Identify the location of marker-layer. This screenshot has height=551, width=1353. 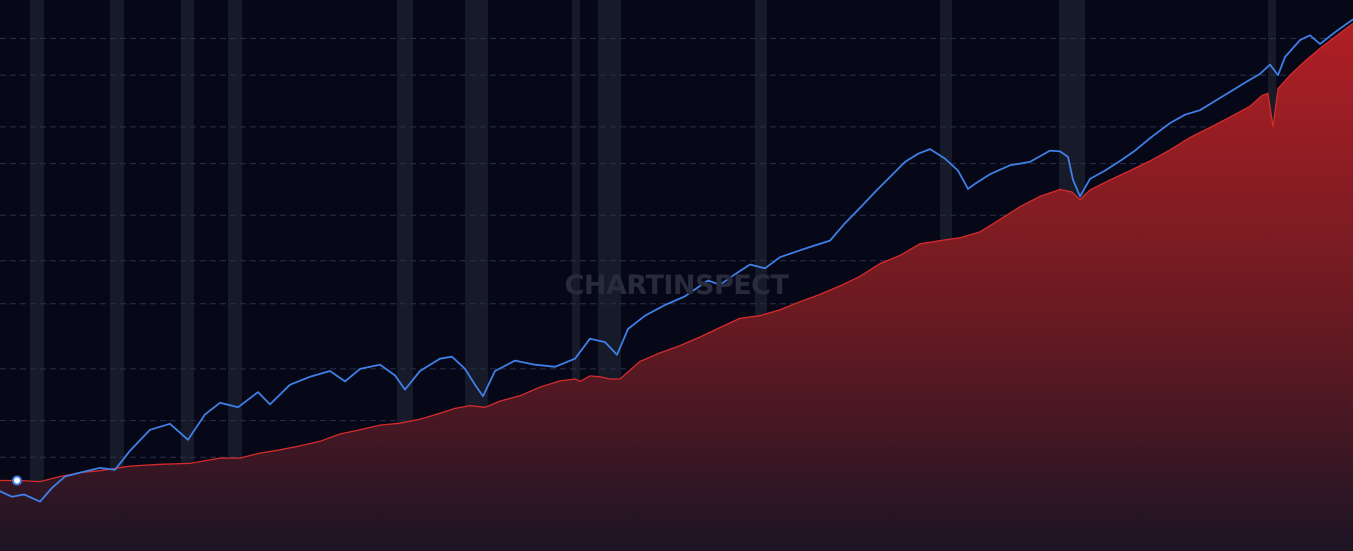
(17, 480).